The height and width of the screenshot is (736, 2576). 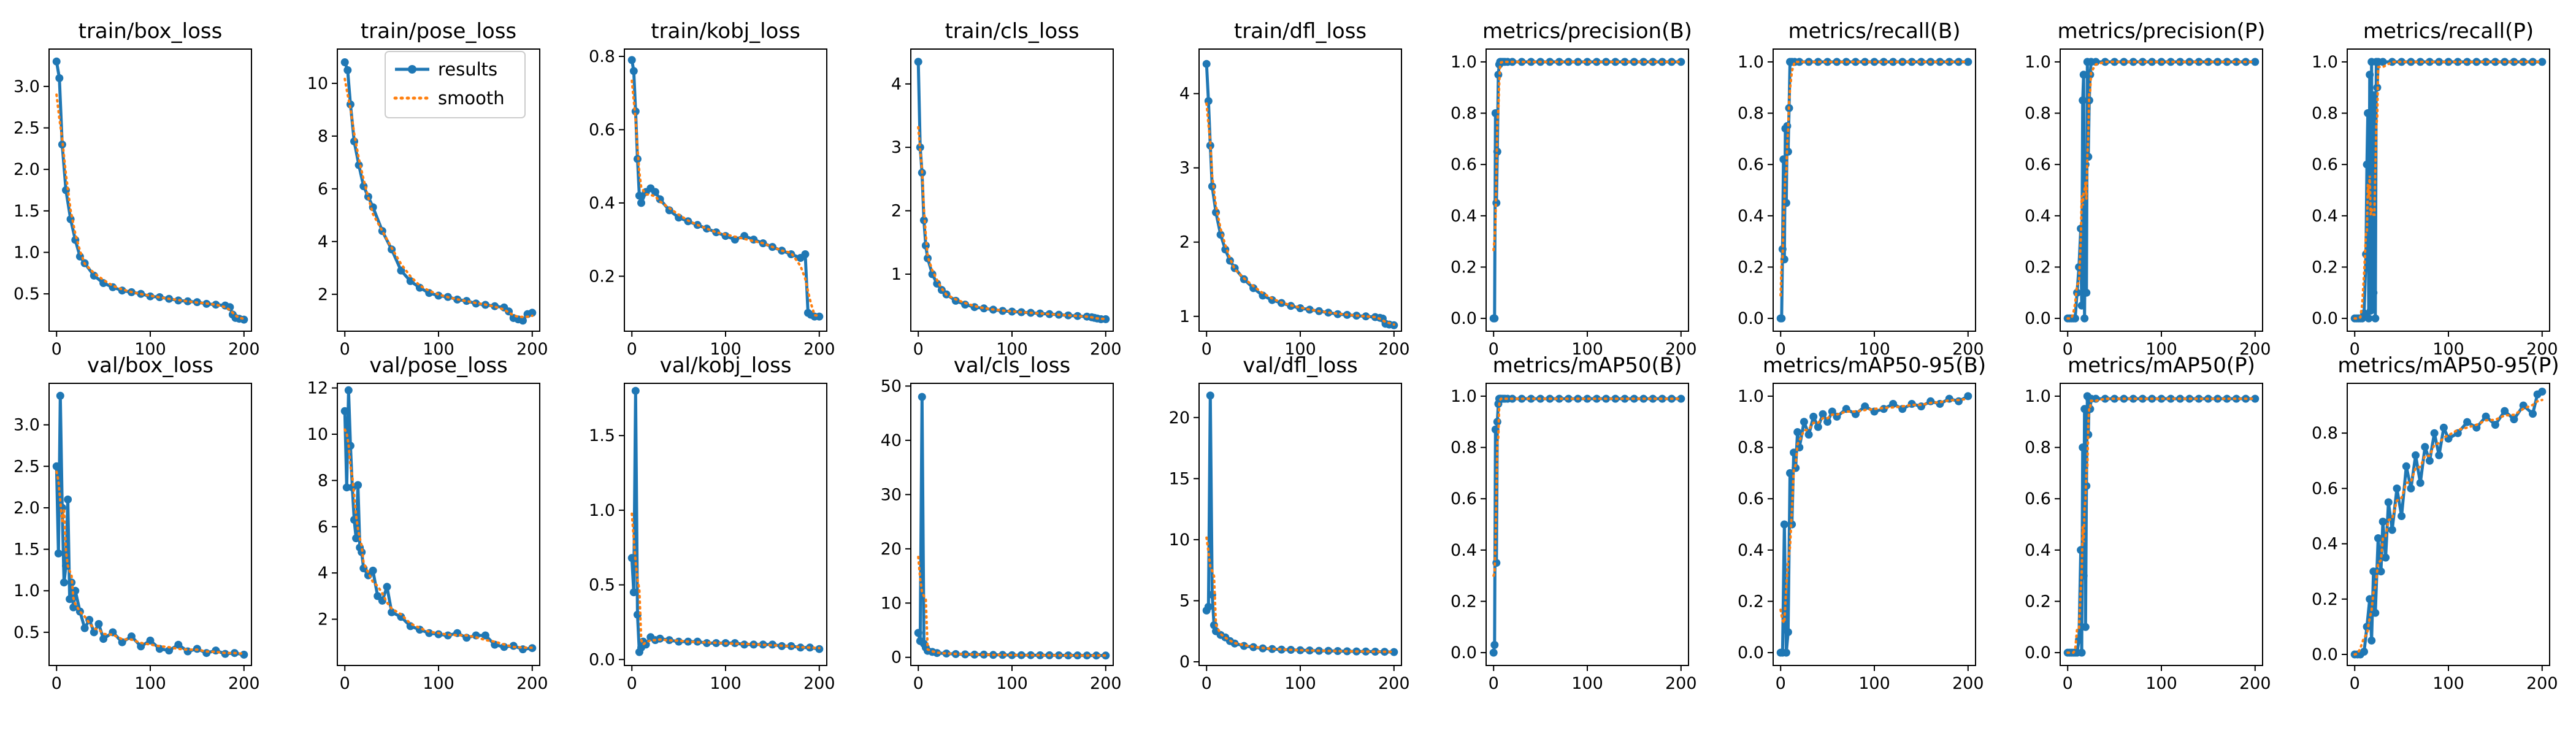 I want to click on panel-title: metrics/mAP50(P), so click(x=2161, y=365).